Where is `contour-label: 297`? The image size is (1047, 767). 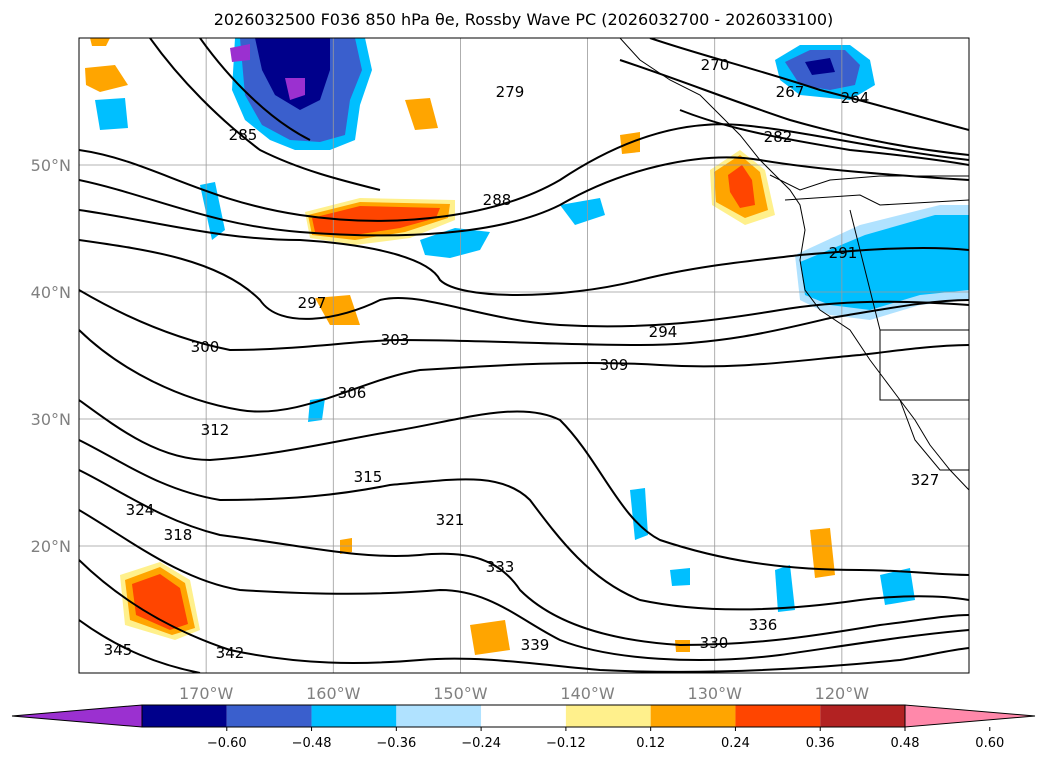
contour-label: 297 is located at coordinates (312, 303).